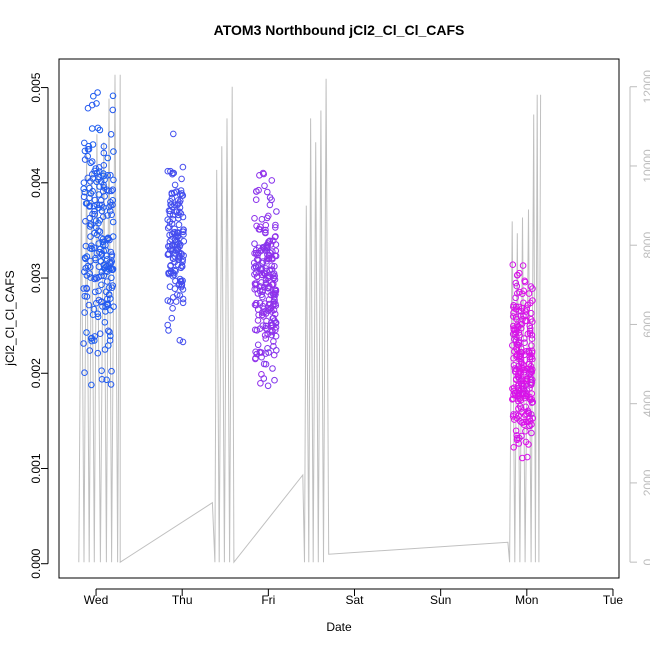  Describe the element at coordinates (645, 245) in the screenshot. I see `y-right-tick-label: 8000` at that location.